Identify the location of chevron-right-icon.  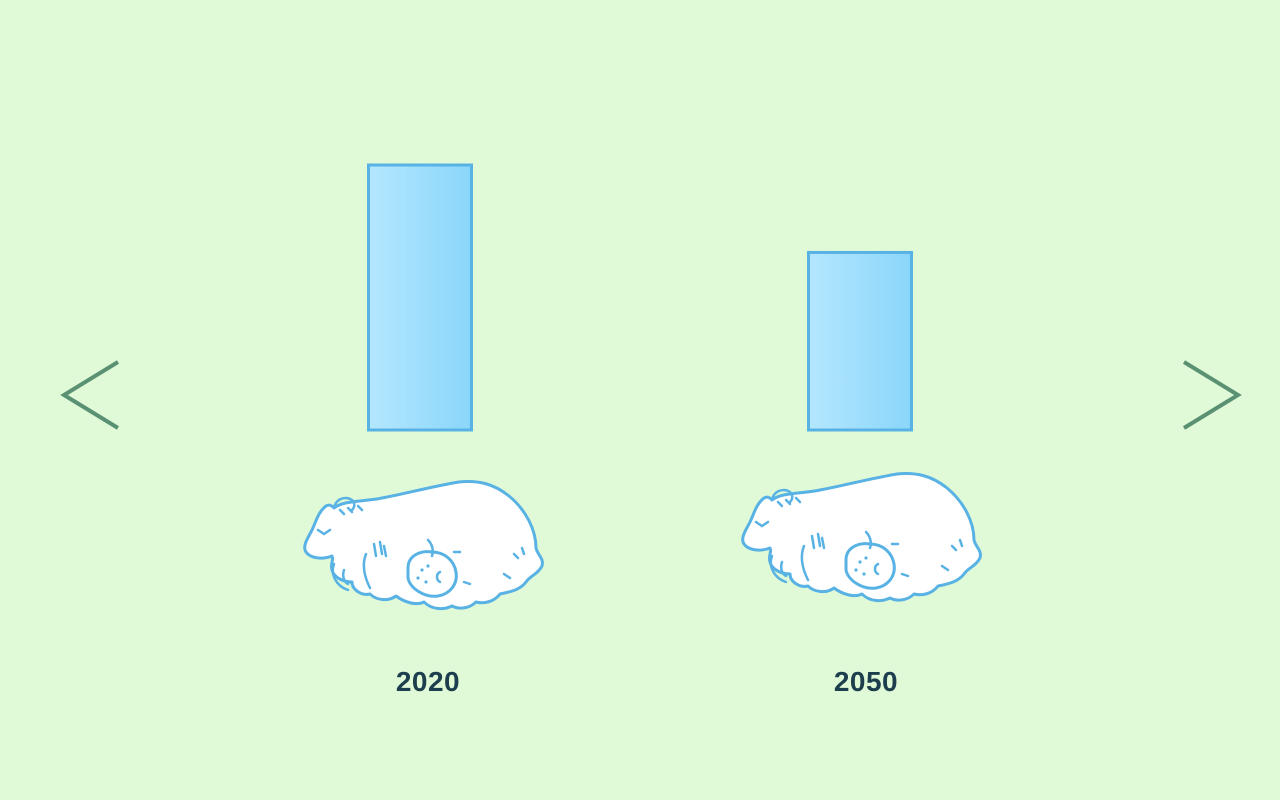
(1212, 395).